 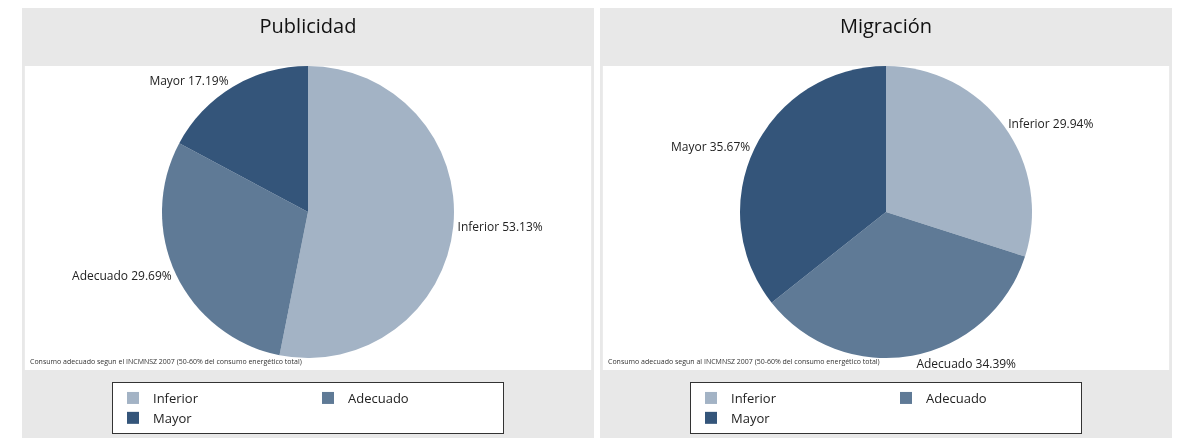 What do you see at coordinates (189, 81) in the screenshot?
I see `data-label: Mayor 17.19%` at bounding box center [189, 81].